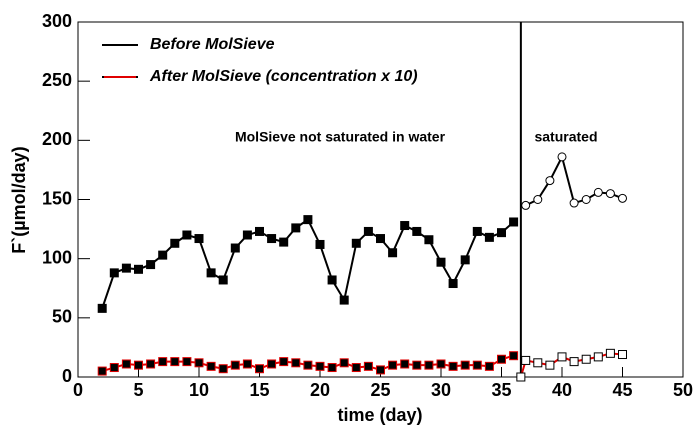  What do you see at coordinates (340, 137) in the screenshot?
I see `annotation: MolSieve not saturated in water` at bounding box center [340, 137].